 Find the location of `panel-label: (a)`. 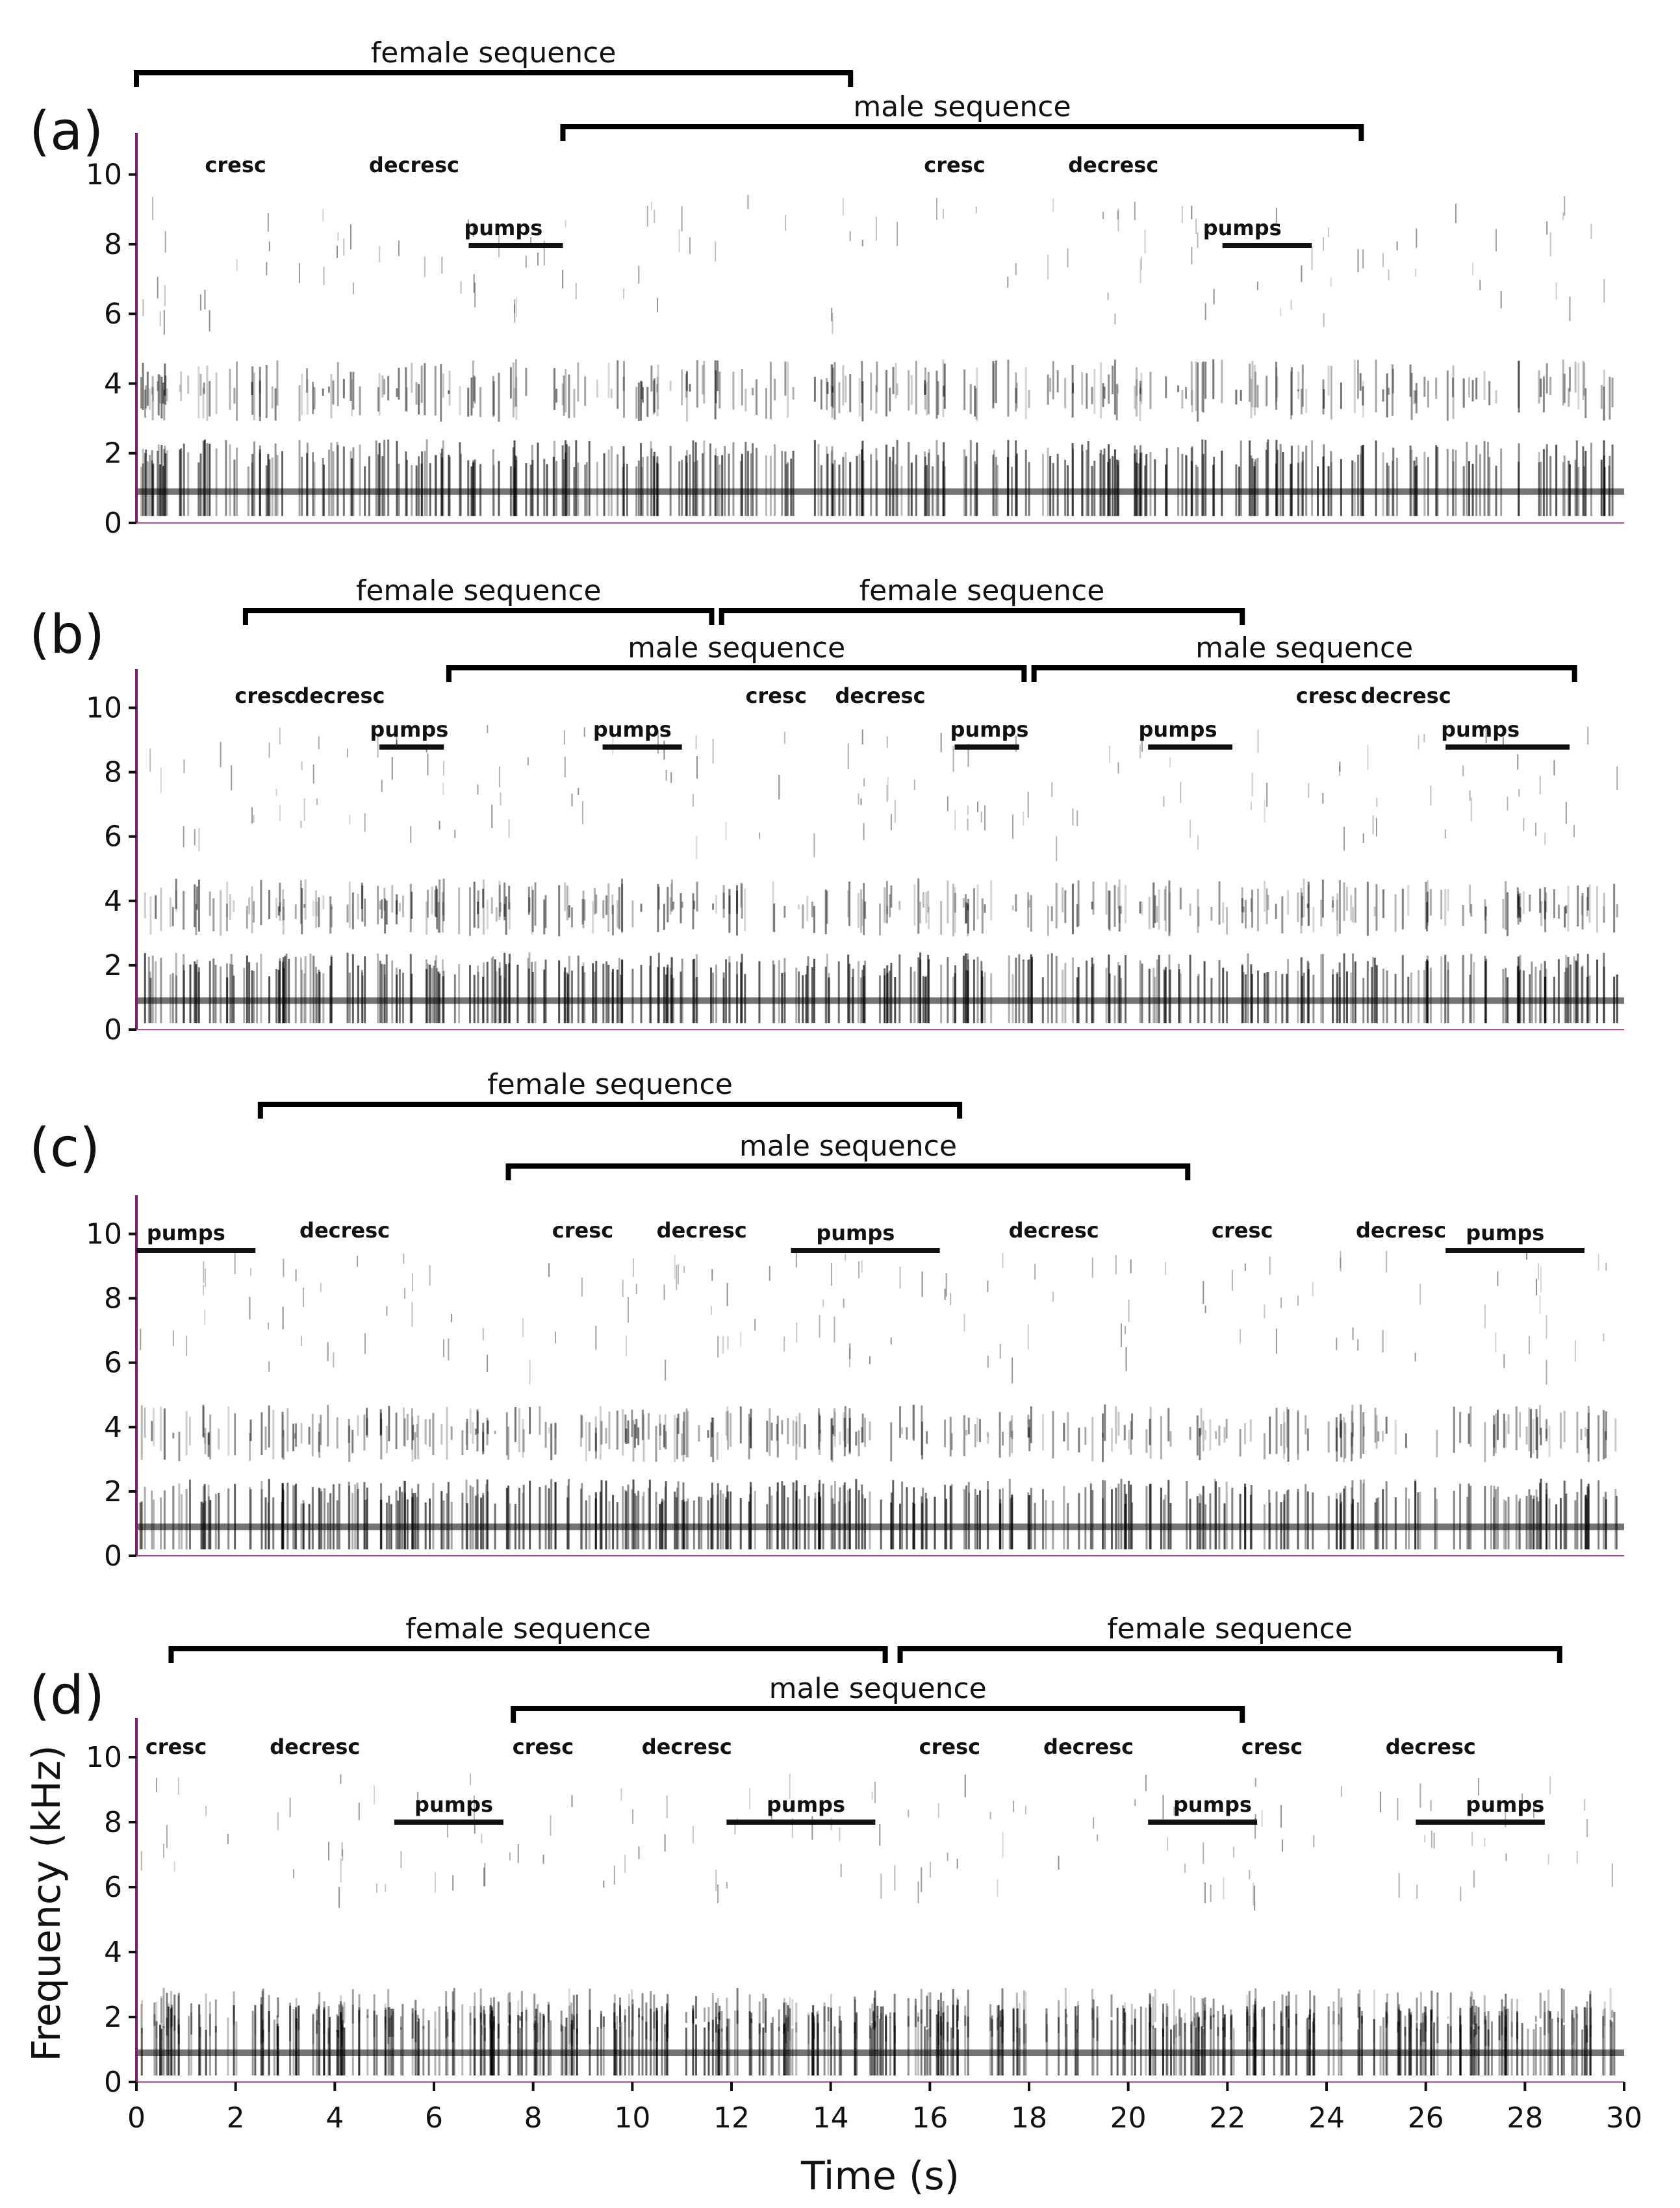

panel-label: (a) is located at coordinates (66, 131).